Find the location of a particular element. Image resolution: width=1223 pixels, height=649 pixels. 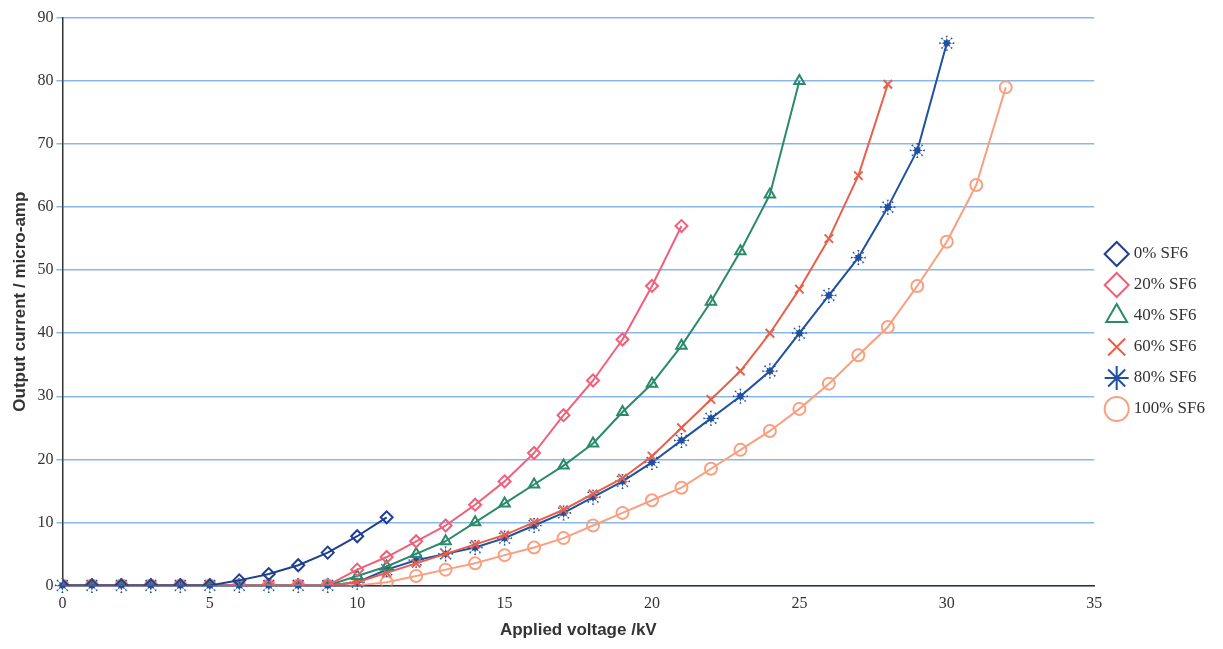

legend-label: 80% SF6 is located at coordinates (1165, 377).